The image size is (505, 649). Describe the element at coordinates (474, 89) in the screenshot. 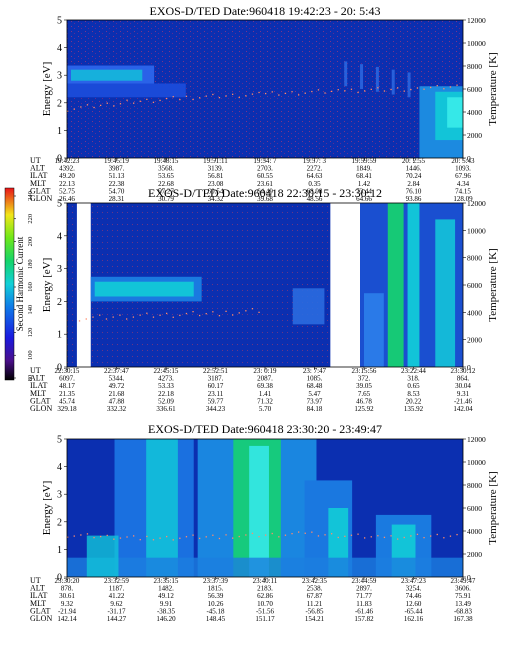

I see `y2-tick-label: 6000` at that location.